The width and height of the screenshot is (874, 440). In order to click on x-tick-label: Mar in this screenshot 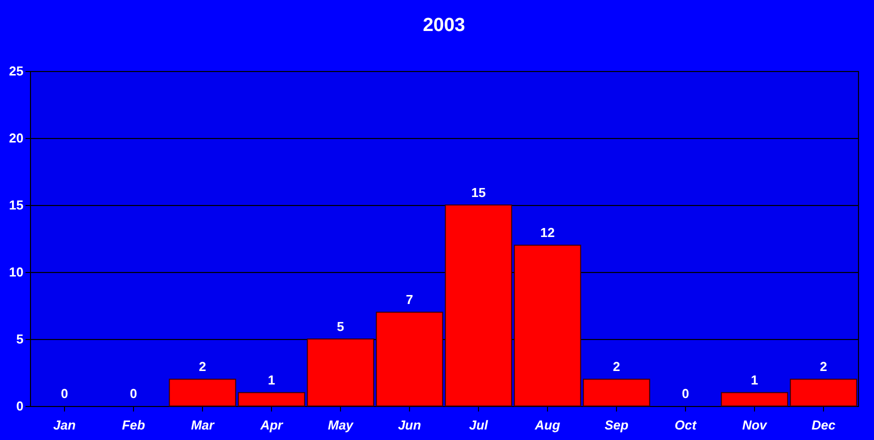, I will do `click(202, 425)`.